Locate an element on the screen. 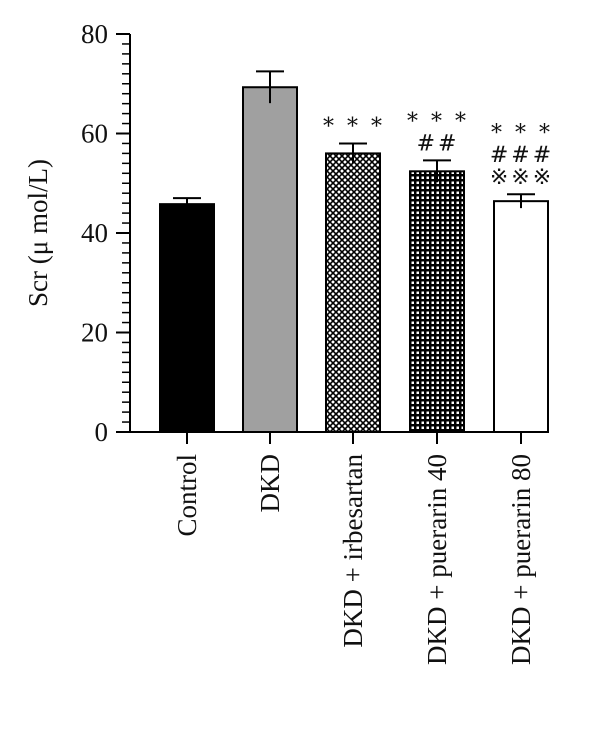 Image resolution: width=600 pixels, height=735 pixels. category-label: Control is located at coordinates (187, 495).